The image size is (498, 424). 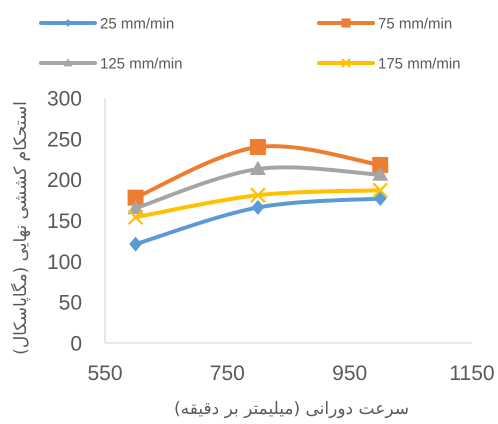 What do you see at coordinates (20, 228) in the screenshot?
I see `y-axis-title: استحکام کششی نهایی (مگاپاسکال)` at bounding box center [20, 228].